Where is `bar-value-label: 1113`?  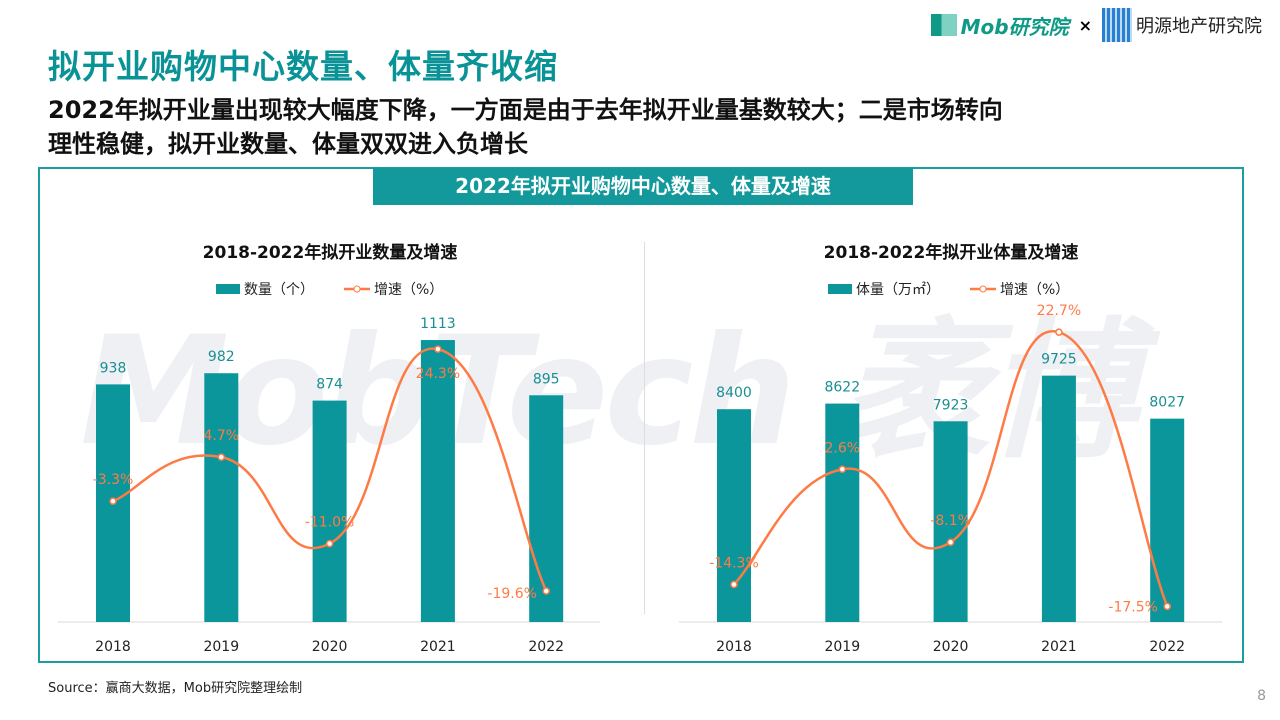 bar-value-label: 1113 is located at coordinates (438, 324).